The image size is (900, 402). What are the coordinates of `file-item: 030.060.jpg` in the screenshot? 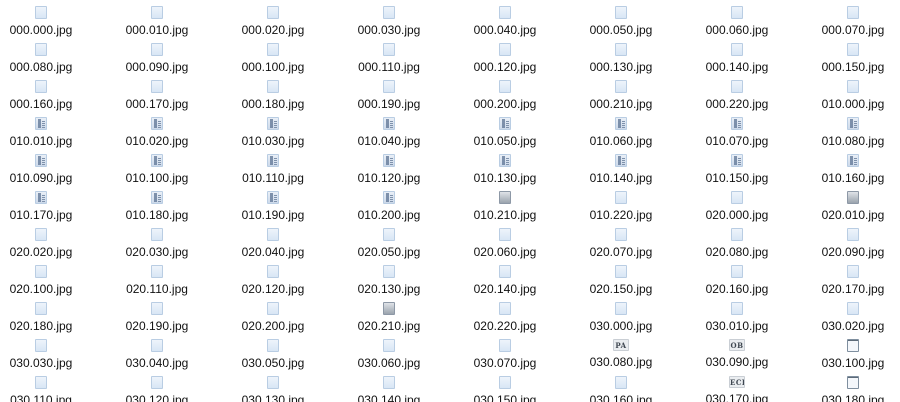 It's located at (389, 355).